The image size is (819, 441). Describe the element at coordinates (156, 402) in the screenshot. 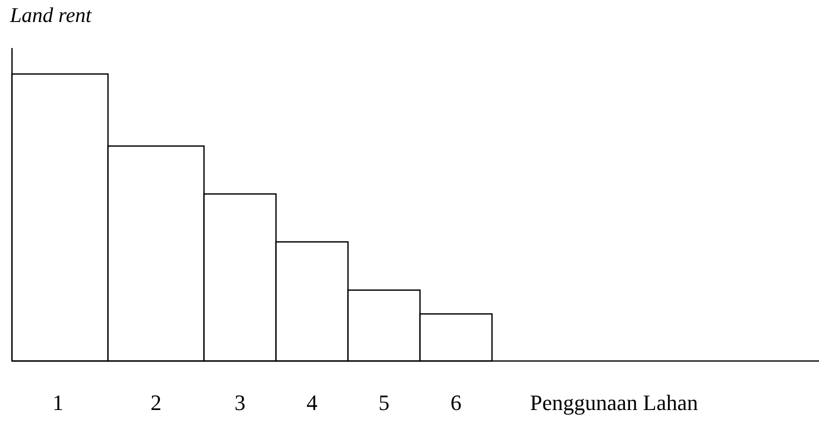

I see `x-tick-label: 2` at that location.